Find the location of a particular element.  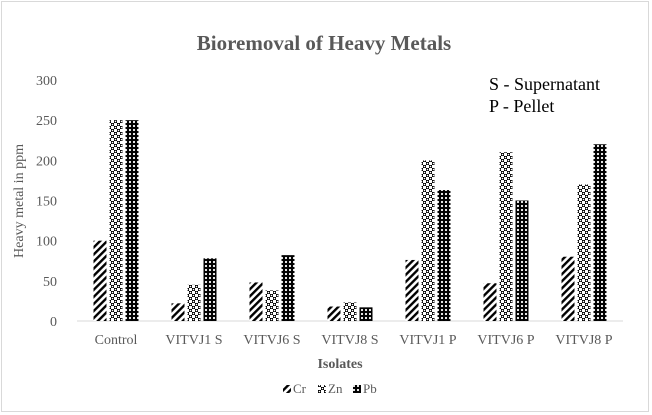

y-tick-label: 200 is located at coordinates (46, 161).